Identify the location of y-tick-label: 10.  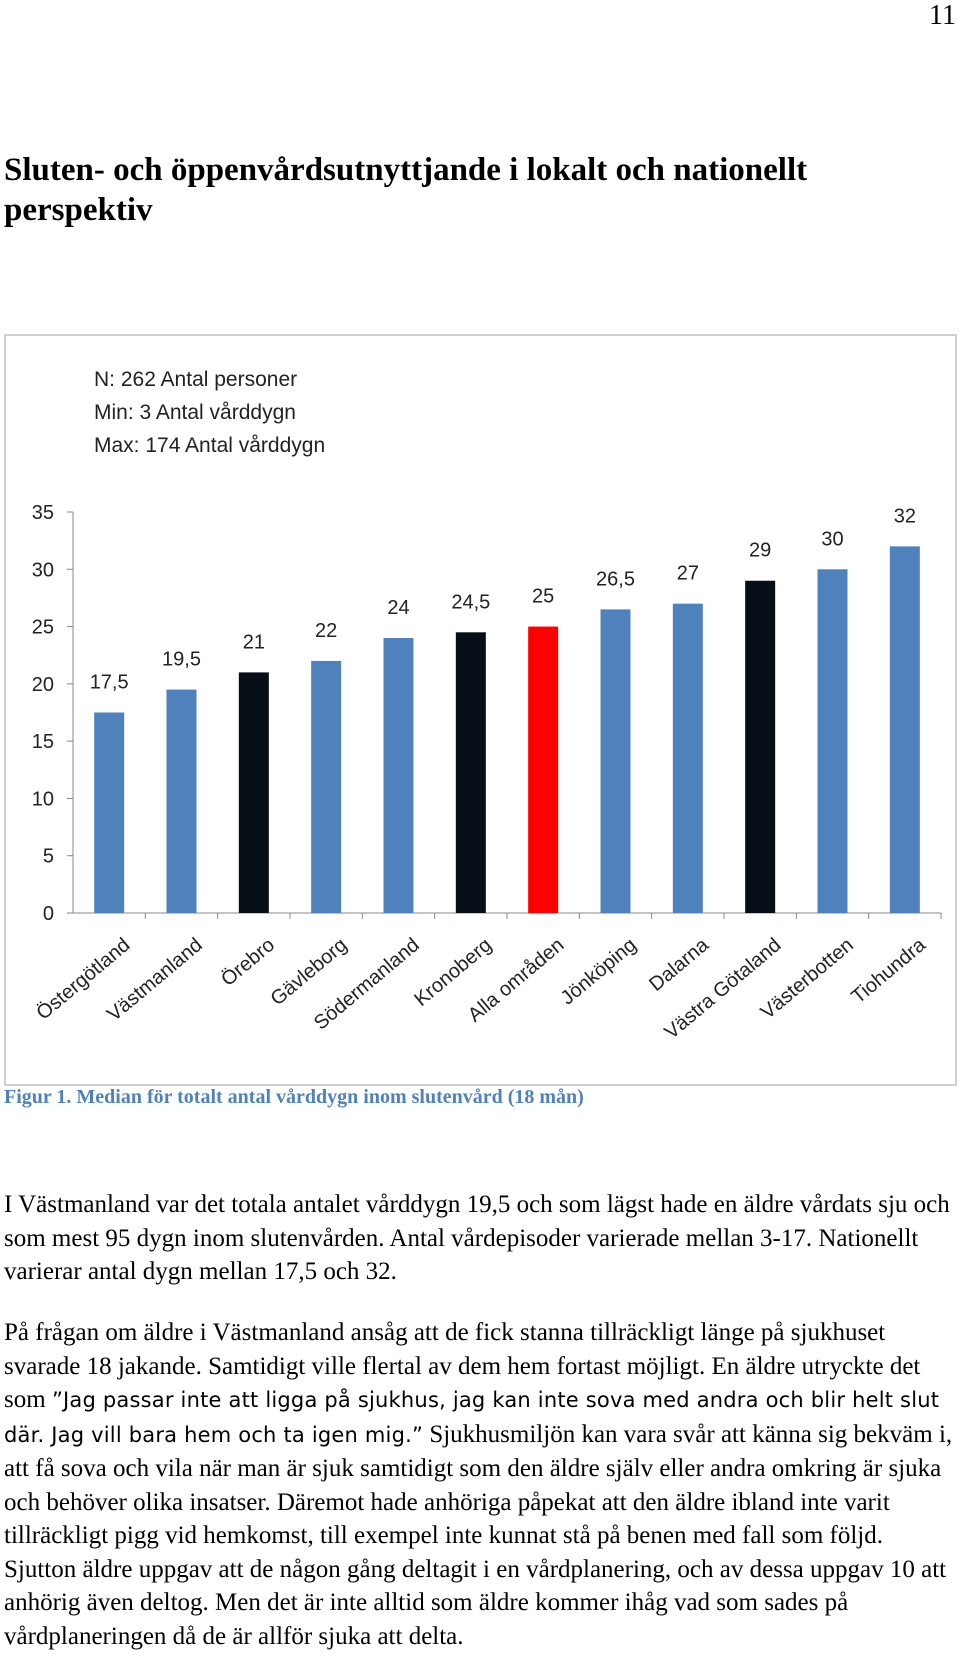
(43, 799).